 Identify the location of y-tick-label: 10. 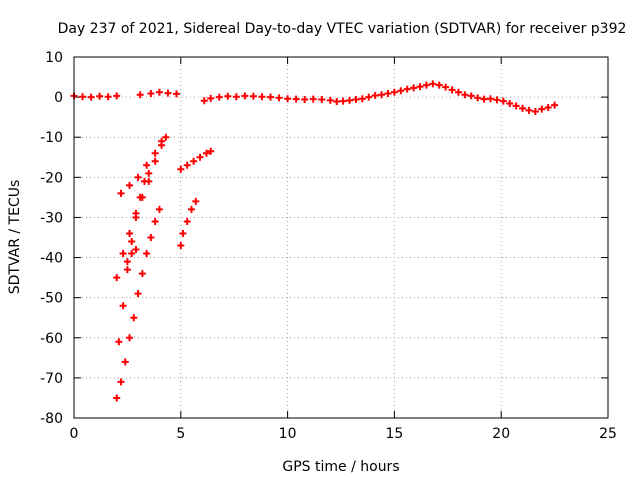
(54, 58).